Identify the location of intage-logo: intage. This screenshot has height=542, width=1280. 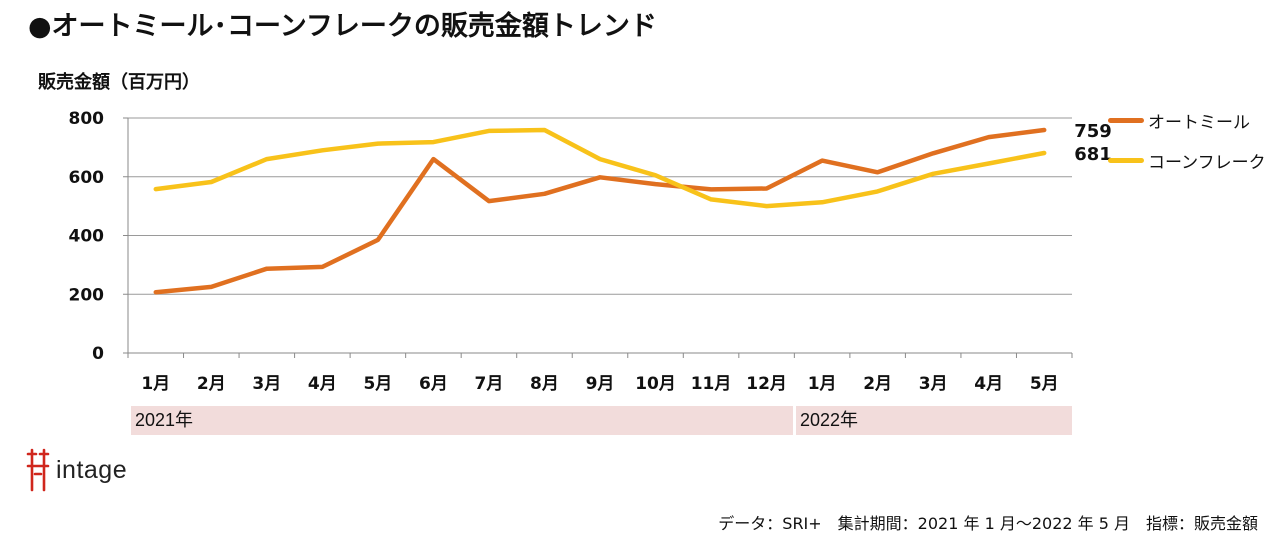
(76, 470).